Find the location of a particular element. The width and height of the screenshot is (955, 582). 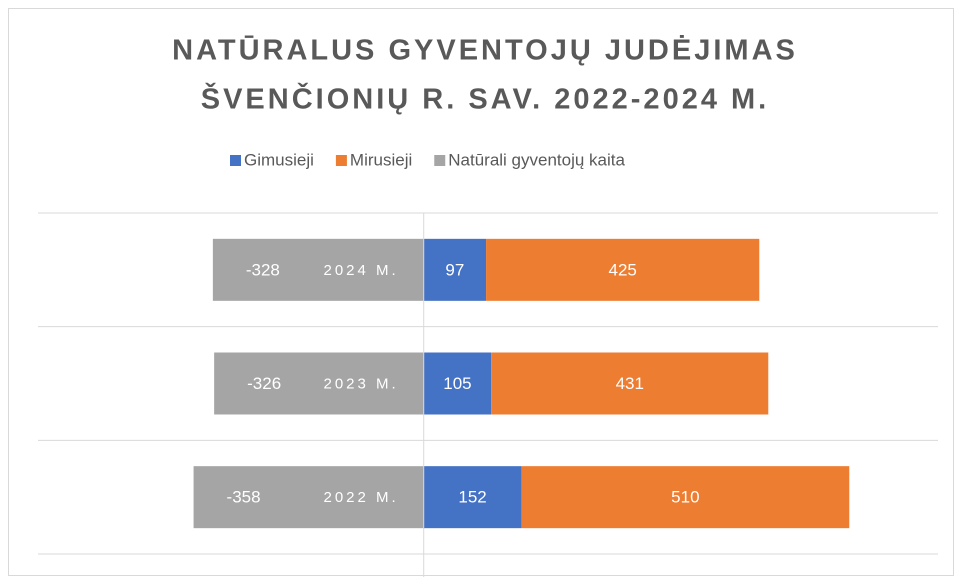

legend-label: Mirusieji is located at coordinates (381, 159).